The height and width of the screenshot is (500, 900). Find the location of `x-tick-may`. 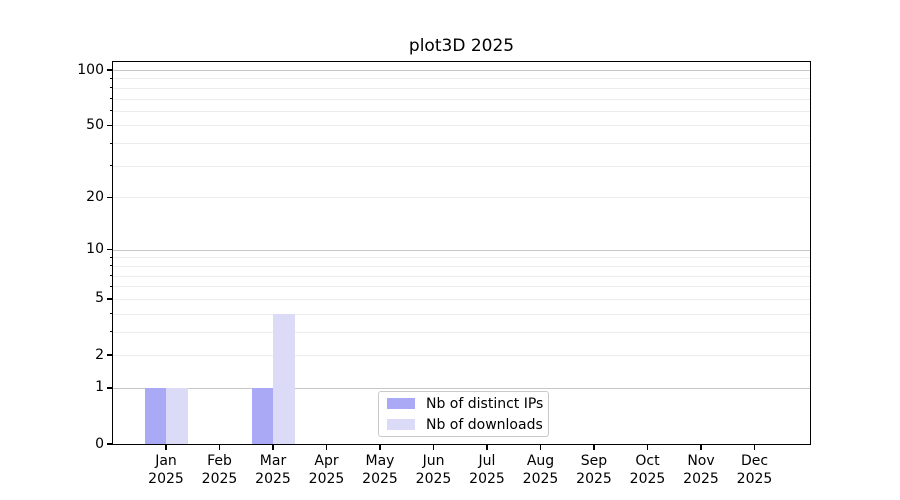

x-tick-may is located at coordinates (380, 447).